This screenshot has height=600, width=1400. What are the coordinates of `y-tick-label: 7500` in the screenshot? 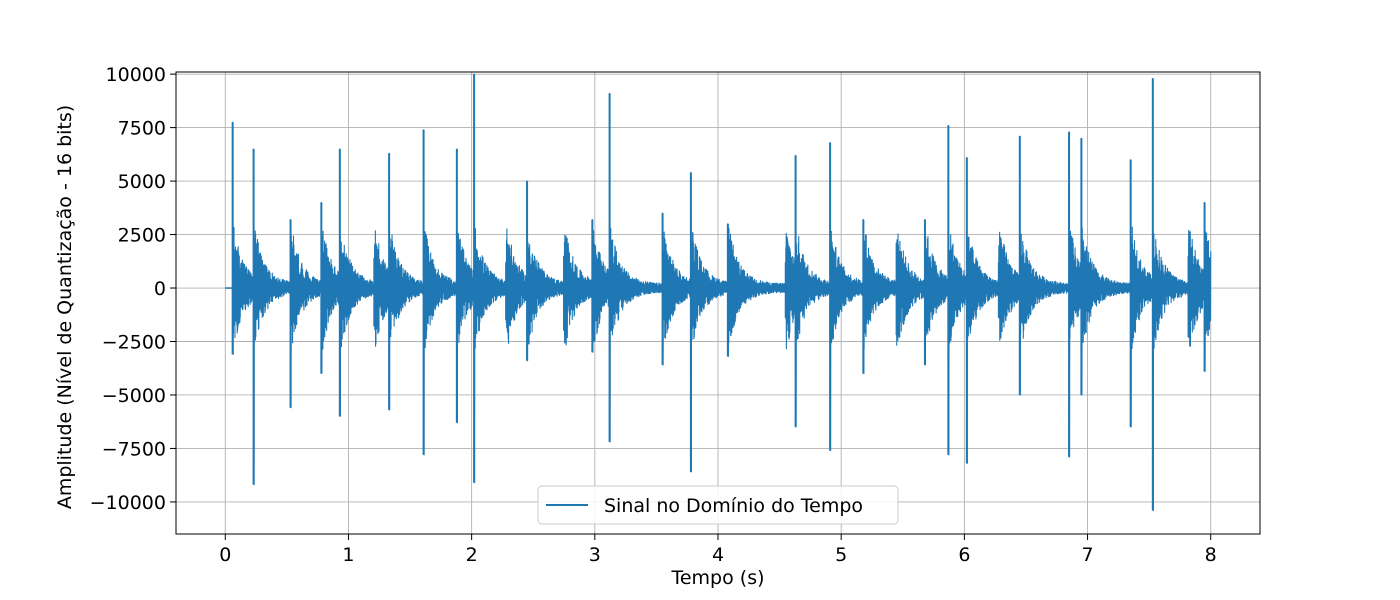 It's located at (142, 129).